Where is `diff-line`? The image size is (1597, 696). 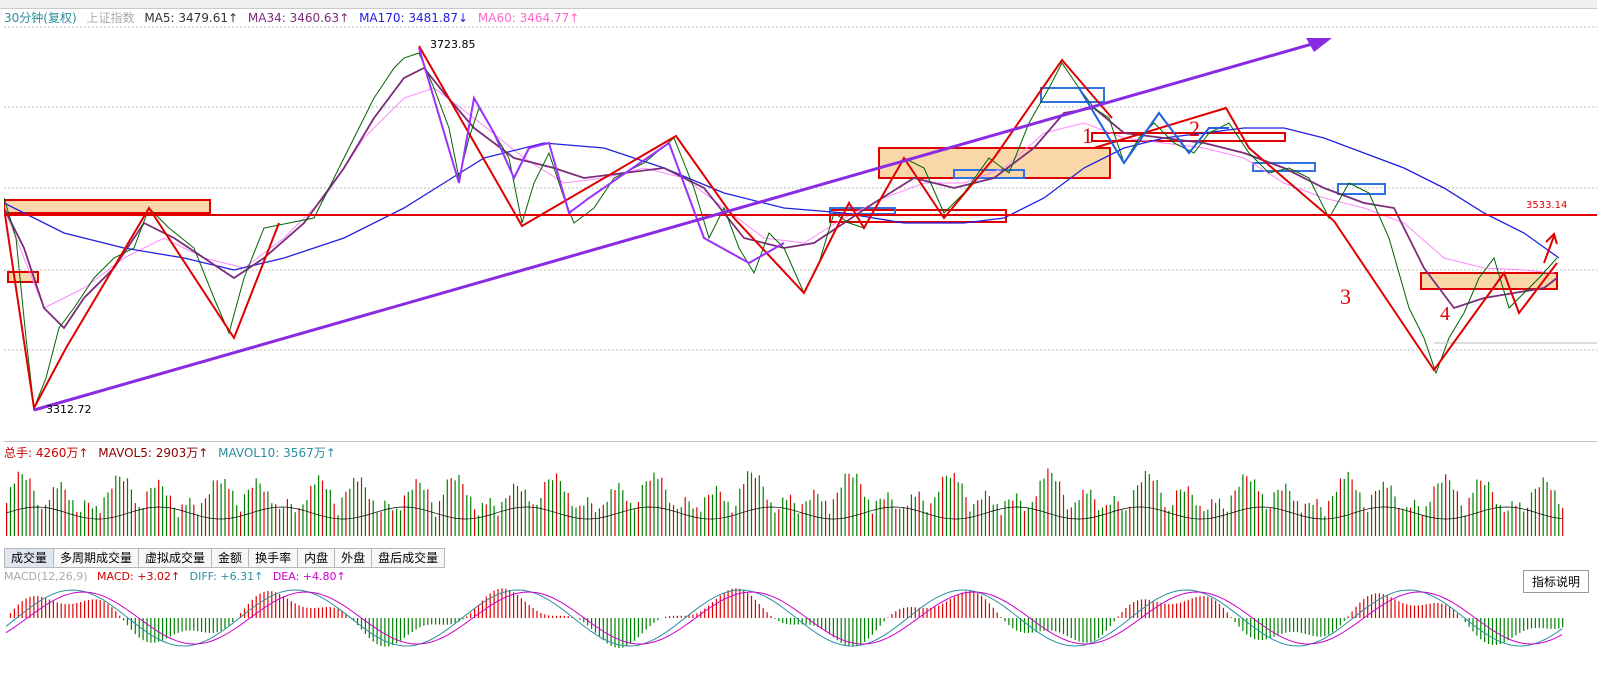
diff-line is located at coordinates (784, 618).